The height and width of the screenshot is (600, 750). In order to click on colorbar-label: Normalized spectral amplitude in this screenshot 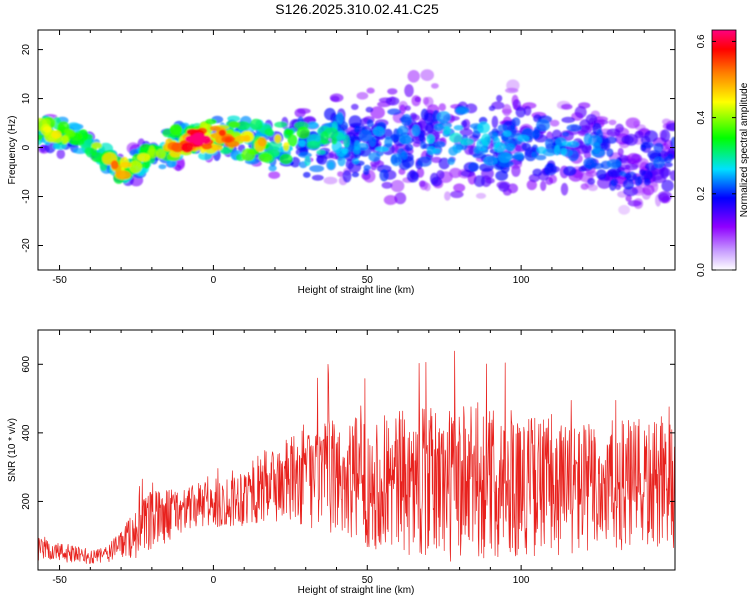, I will do `click(744, 149)`.